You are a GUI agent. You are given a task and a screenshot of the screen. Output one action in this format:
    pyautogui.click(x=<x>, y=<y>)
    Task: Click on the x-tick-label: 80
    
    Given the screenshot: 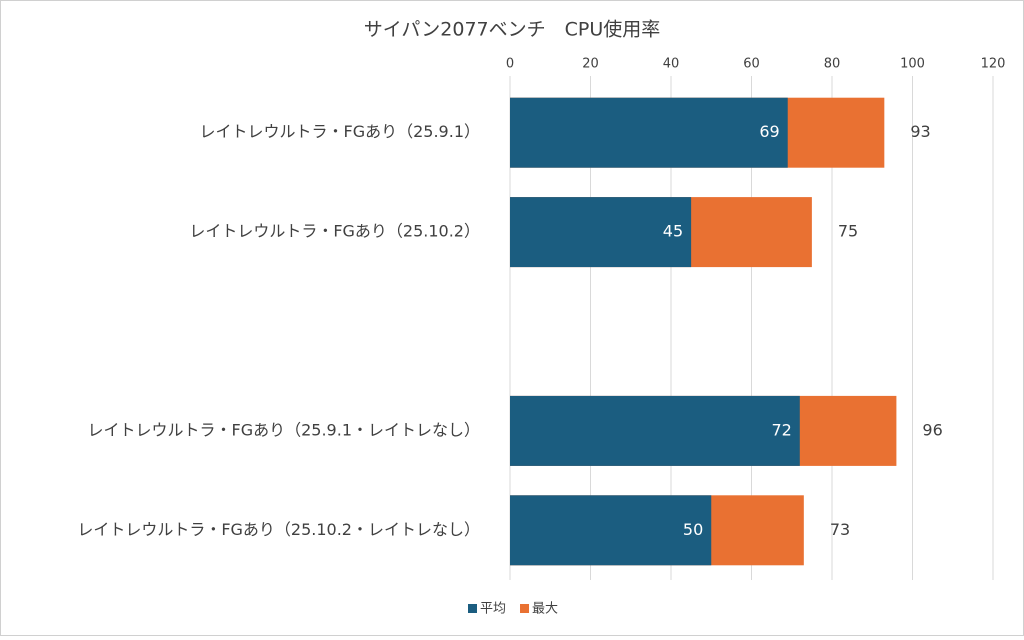 What is the action you would take?
    pyautogui.click(x=832, y=64)
    